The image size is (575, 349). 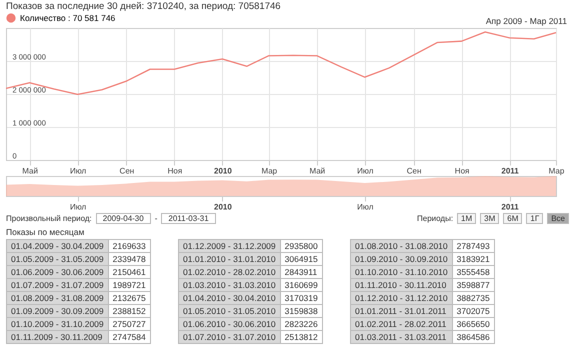 I want to click on category-label: 01.04.2010 - 30.04.2010, so click(x=229, y=298).